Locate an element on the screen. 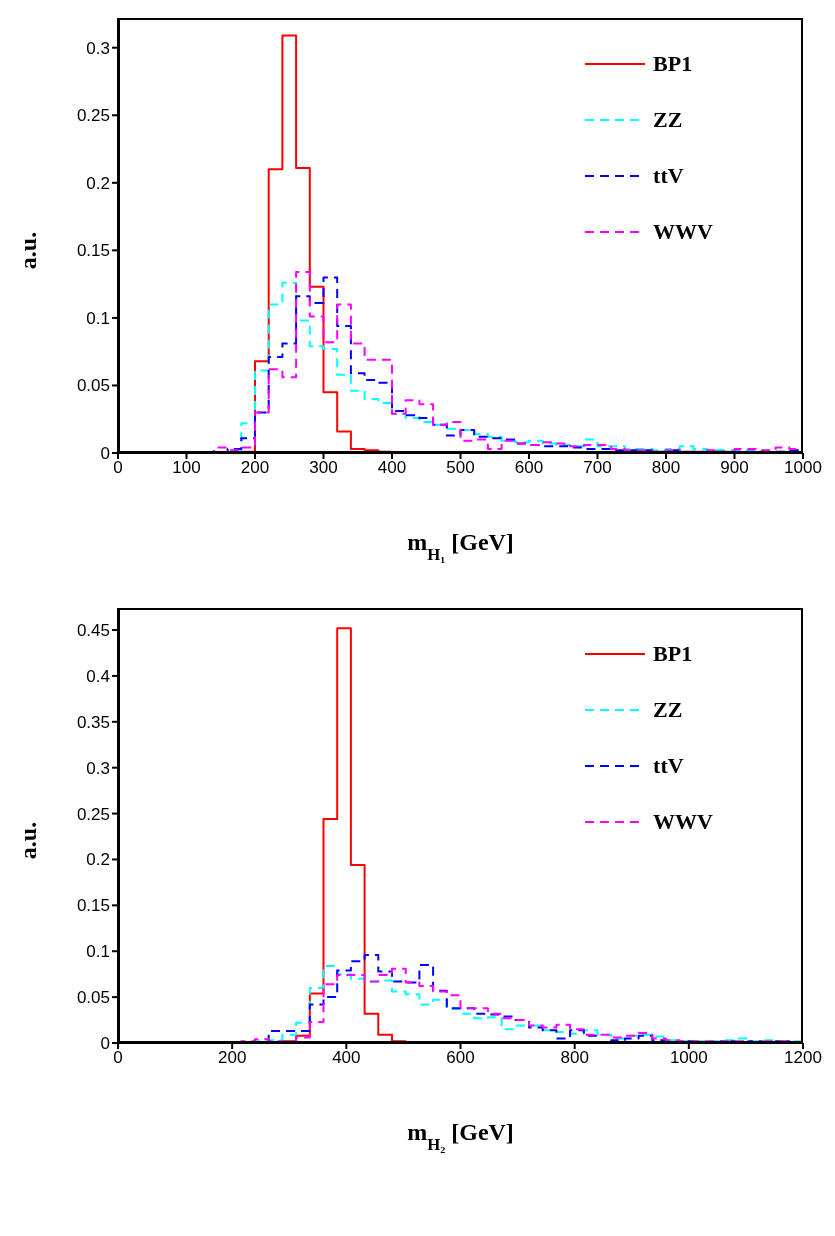 The image size is (835, 1236). y-tick-label: 0.4 is located at coordinates (98, 676).